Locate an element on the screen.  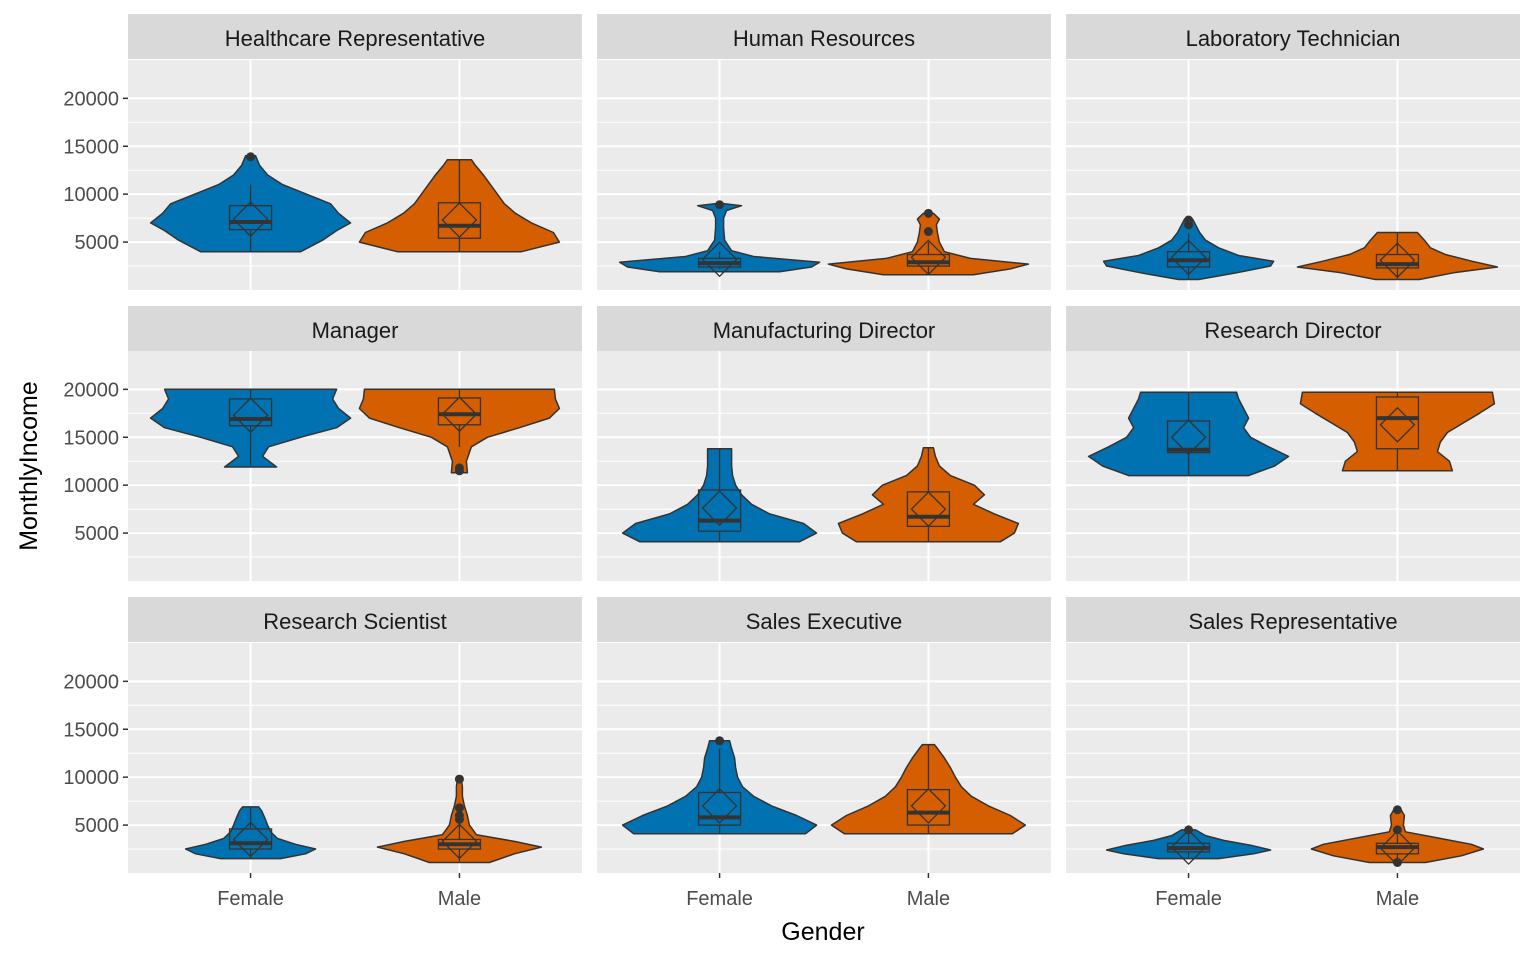
facet-panel: Laboratory Technician is located at coordinates (1293, 152).